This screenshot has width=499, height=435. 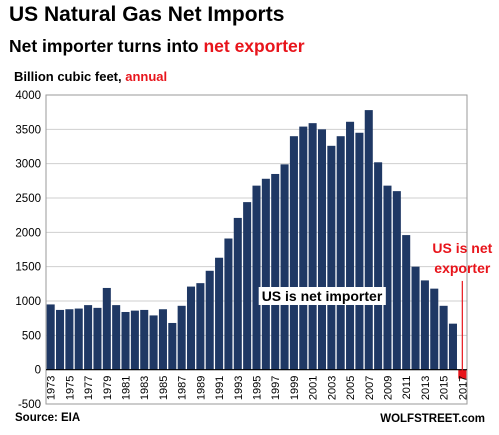 I want to click on bar-1994, so click(x=247, y=286).